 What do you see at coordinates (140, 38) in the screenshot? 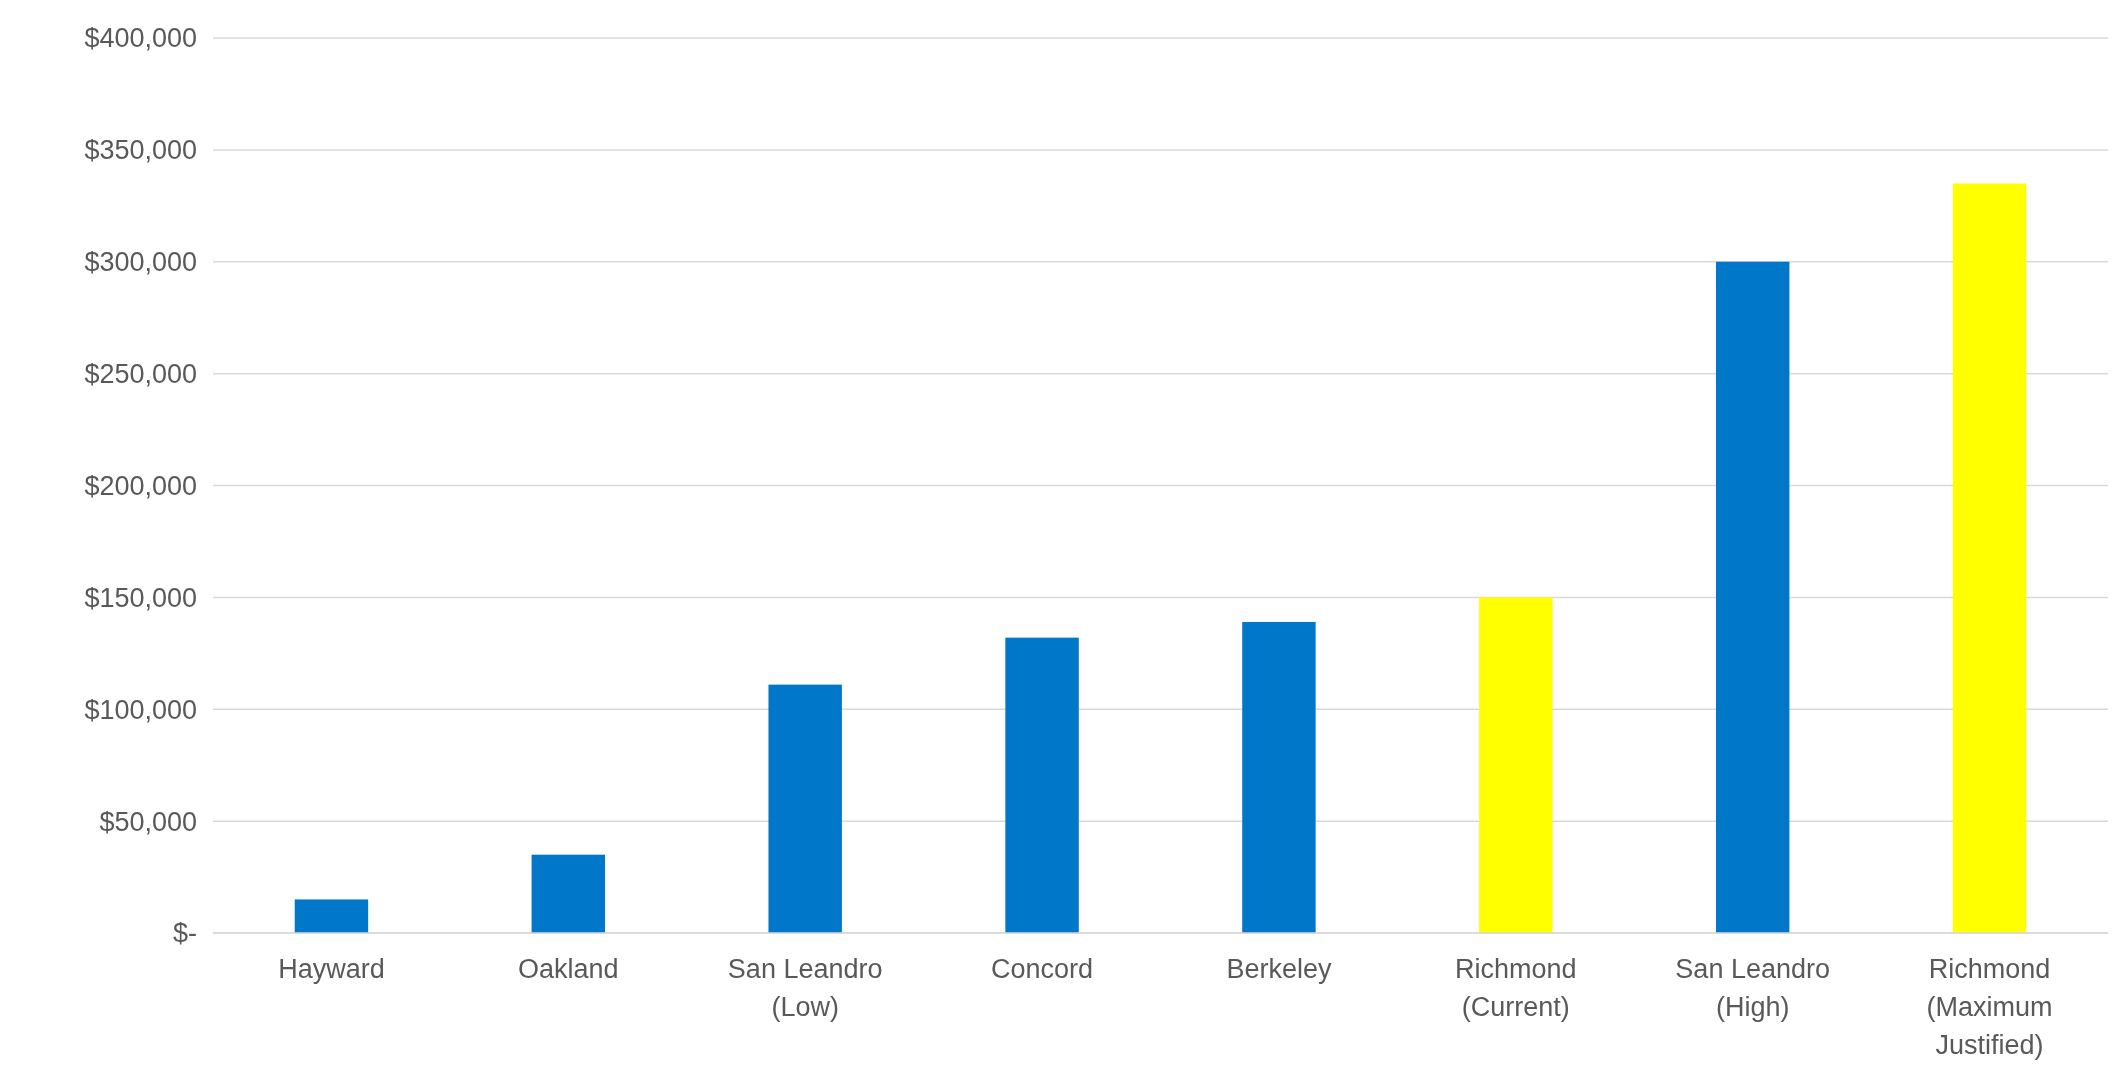
I see `y-tick-label: $400,000` at bounding box center [140, 38].